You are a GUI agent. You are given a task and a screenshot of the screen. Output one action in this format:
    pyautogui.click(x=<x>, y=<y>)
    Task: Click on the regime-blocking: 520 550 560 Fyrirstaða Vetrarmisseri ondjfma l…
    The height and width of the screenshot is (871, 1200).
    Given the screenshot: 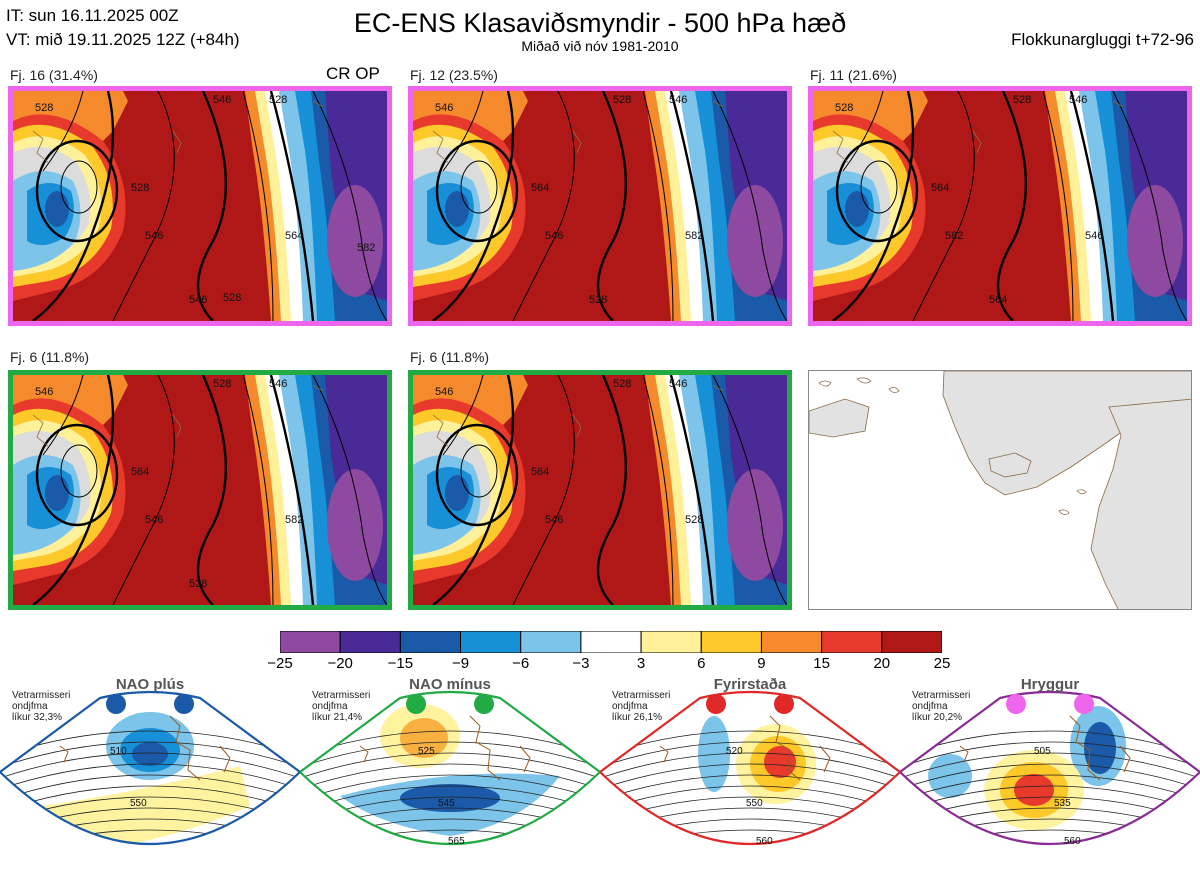 What is the action you would take?
    pyautogui.click(x=750, y=773)
    